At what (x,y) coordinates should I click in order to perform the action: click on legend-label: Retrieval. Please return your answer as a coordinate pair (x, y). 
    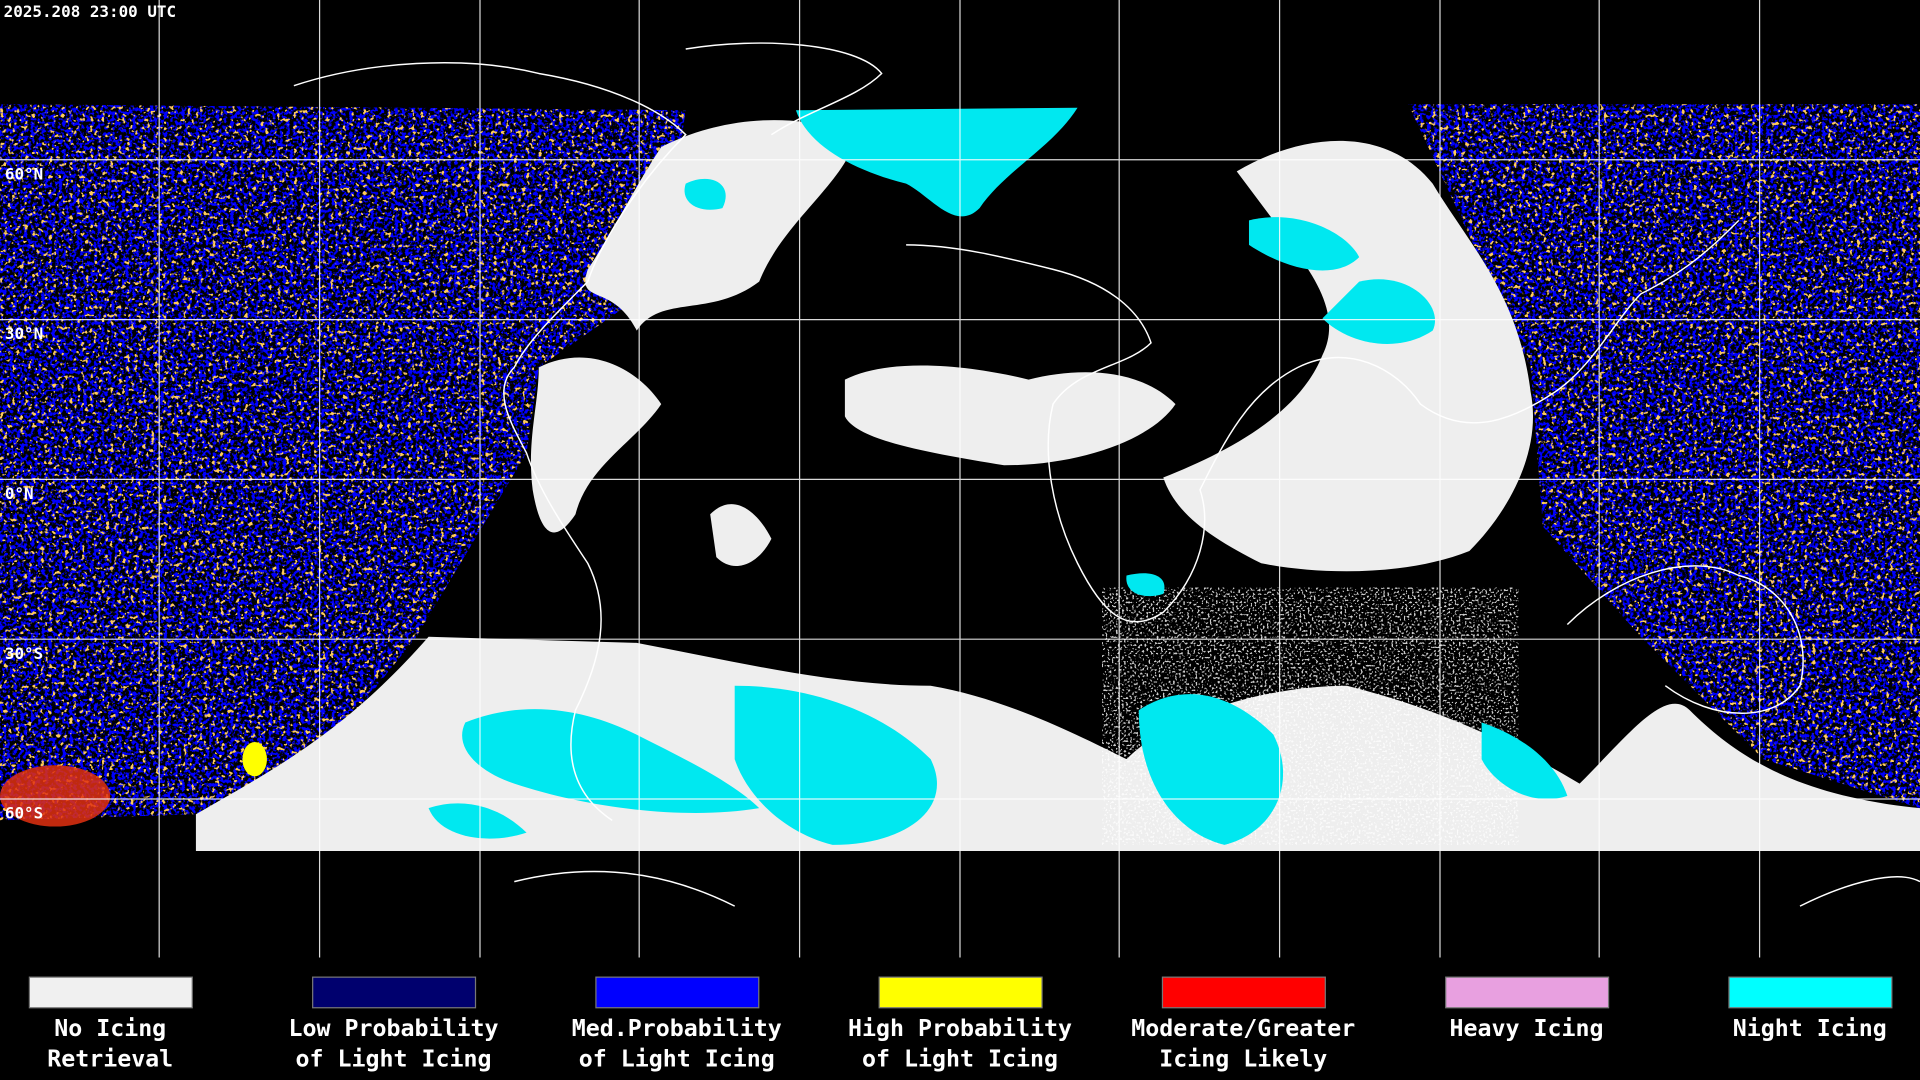
    Looking at the image, I should click on (110, 1059).